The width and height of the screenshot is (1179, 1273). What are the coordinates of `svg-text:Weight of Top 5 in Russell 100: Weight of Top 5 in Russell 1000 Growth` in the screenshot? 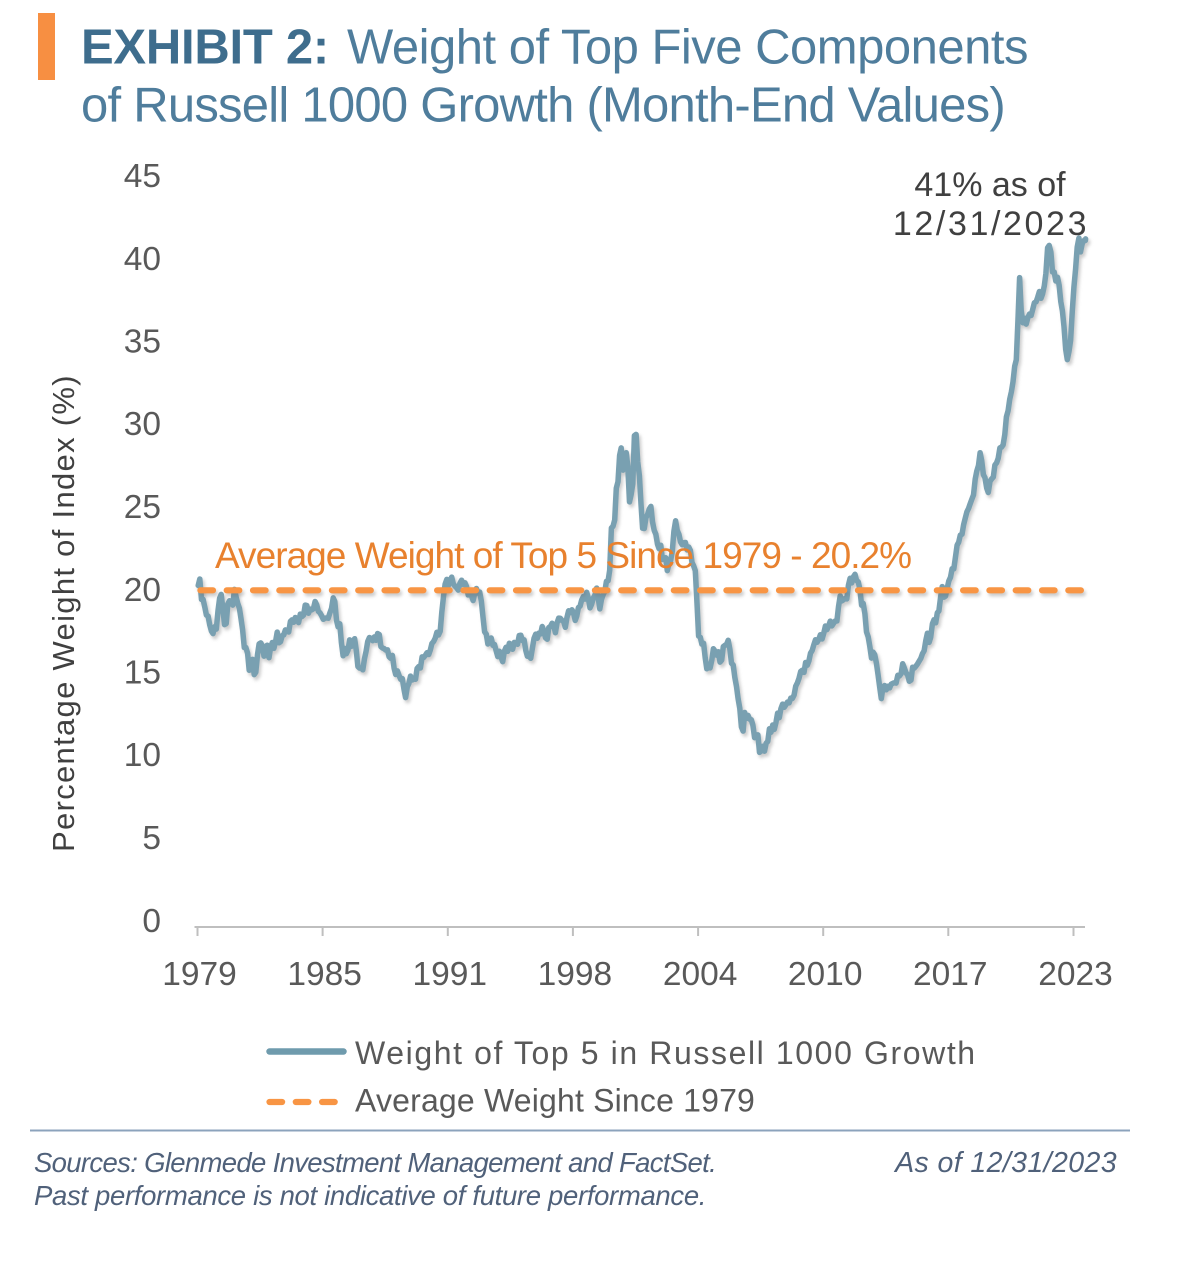 It's located at (666, 1053).